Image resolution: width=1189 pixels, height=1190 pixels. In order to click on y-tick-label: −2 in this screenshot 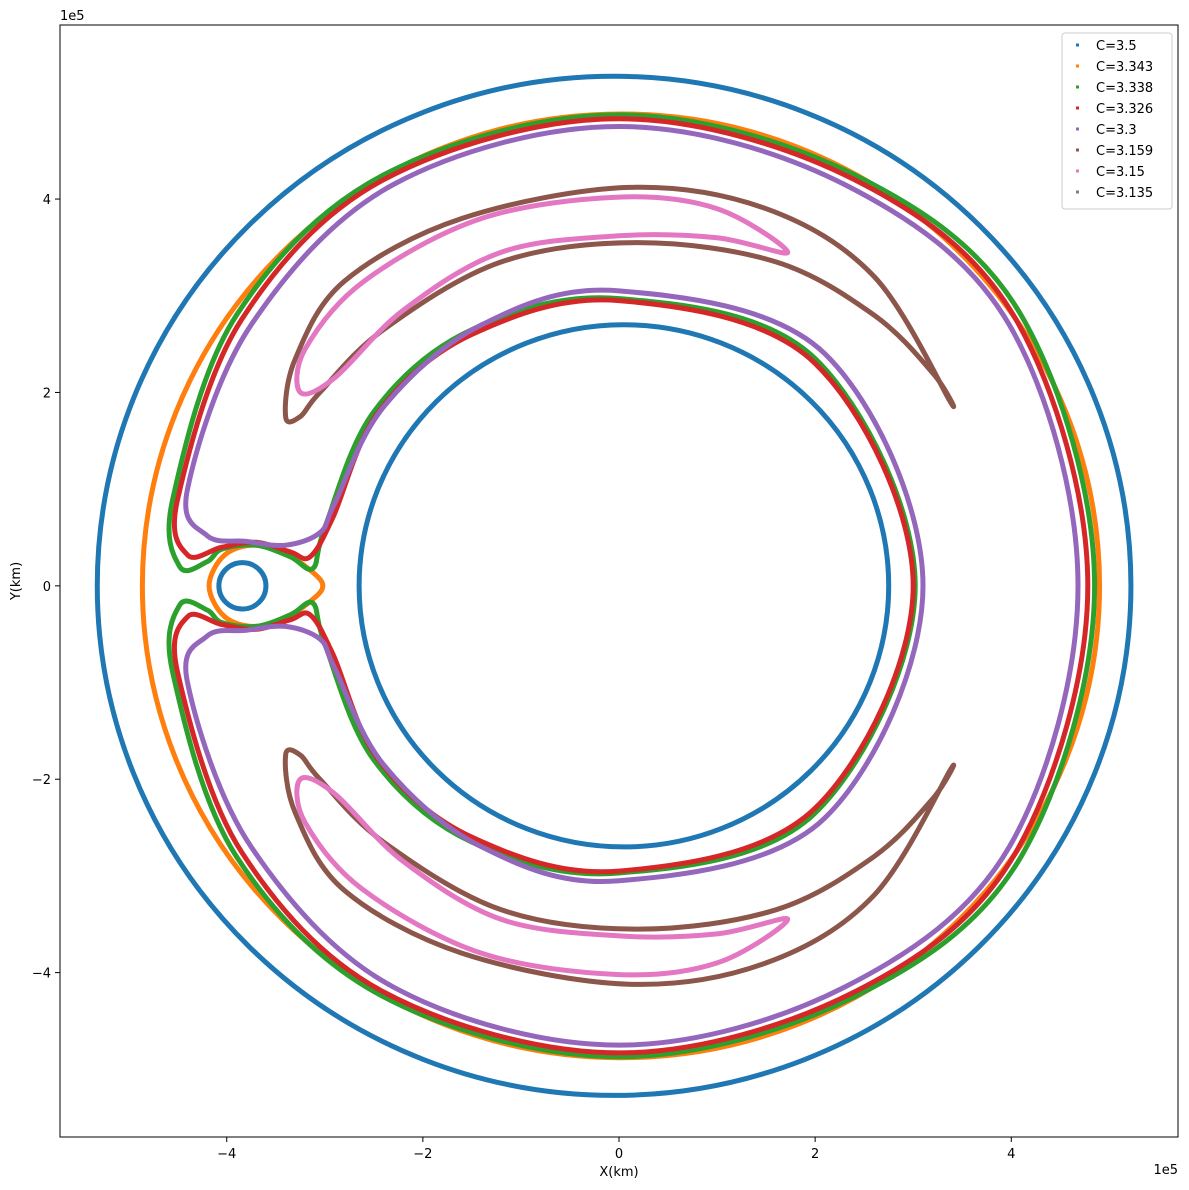, I will do `click(41, 780)`.